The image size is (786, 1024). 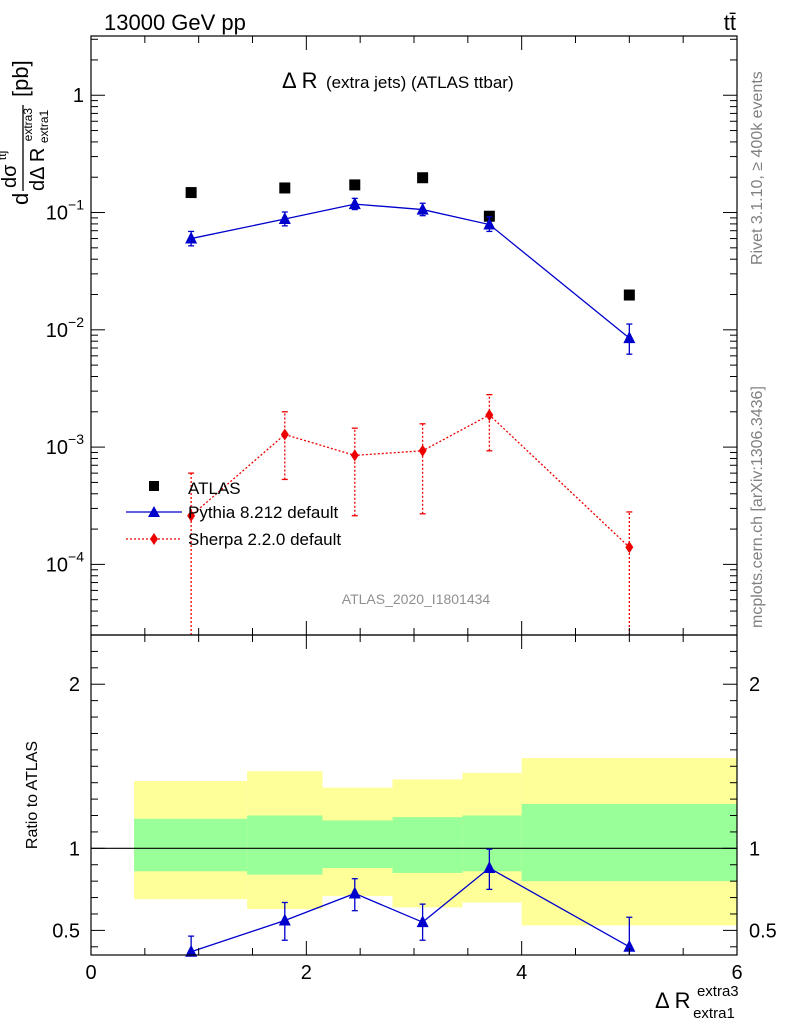 I want to click on main-y-tick-label-exp: −2, so click(x=76, y=322).